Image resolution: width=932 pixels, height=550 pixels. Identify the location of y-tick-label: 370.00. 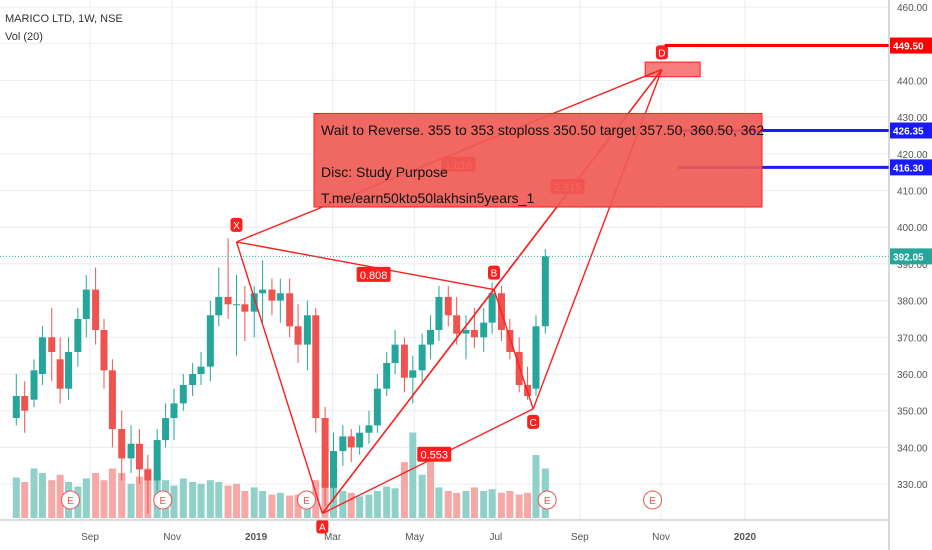
(912, 338).